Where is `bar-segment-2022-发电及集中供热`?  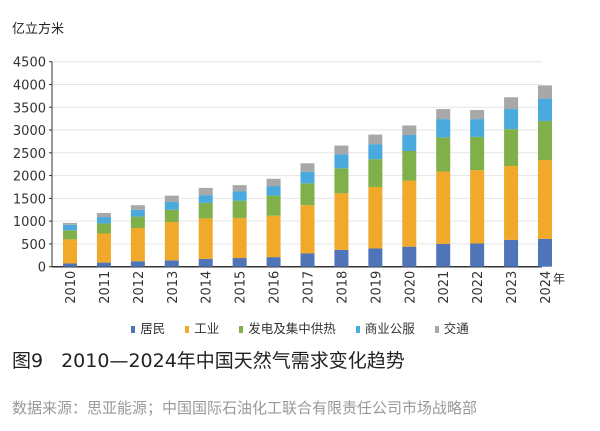
bar-segment-2022-发电及集中供热 is located at coordinates (477, 153).